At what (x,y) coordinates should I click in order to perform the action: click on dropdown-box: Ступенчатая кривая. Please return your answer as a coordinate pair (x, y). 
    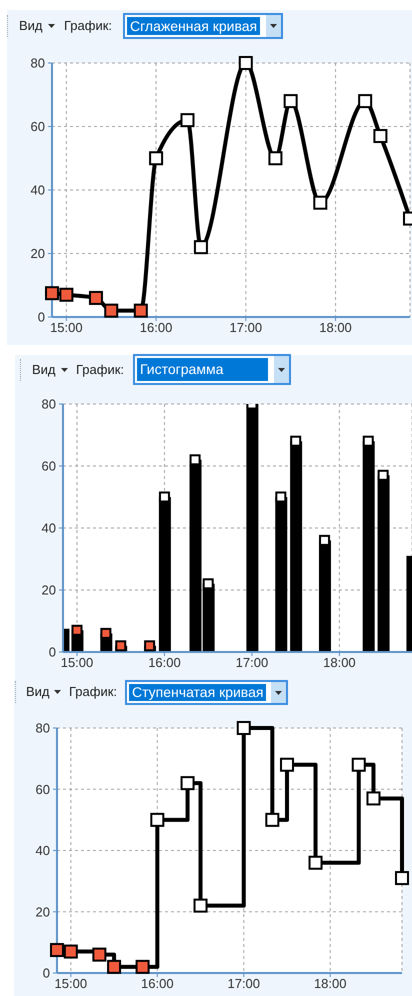
    Looking at the image, I should click on (206, 692).